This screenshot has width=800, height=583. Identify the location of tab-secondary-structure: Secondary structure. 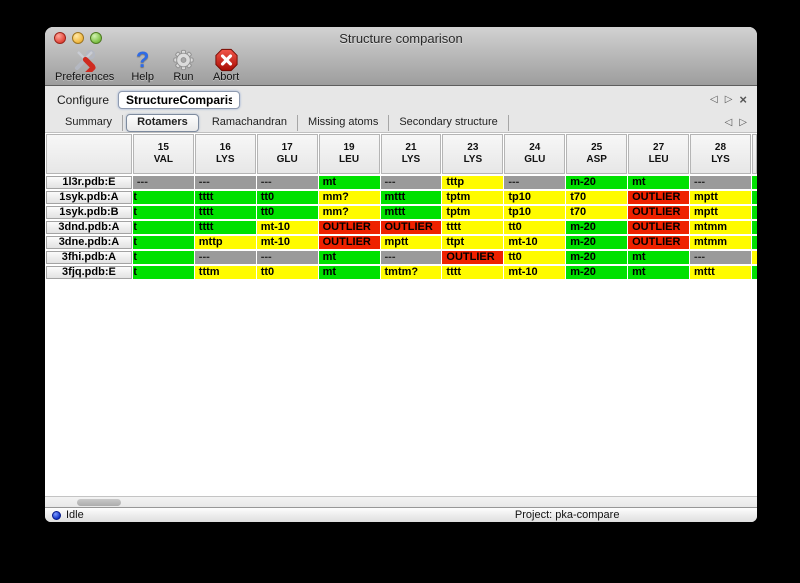
(449, 122).